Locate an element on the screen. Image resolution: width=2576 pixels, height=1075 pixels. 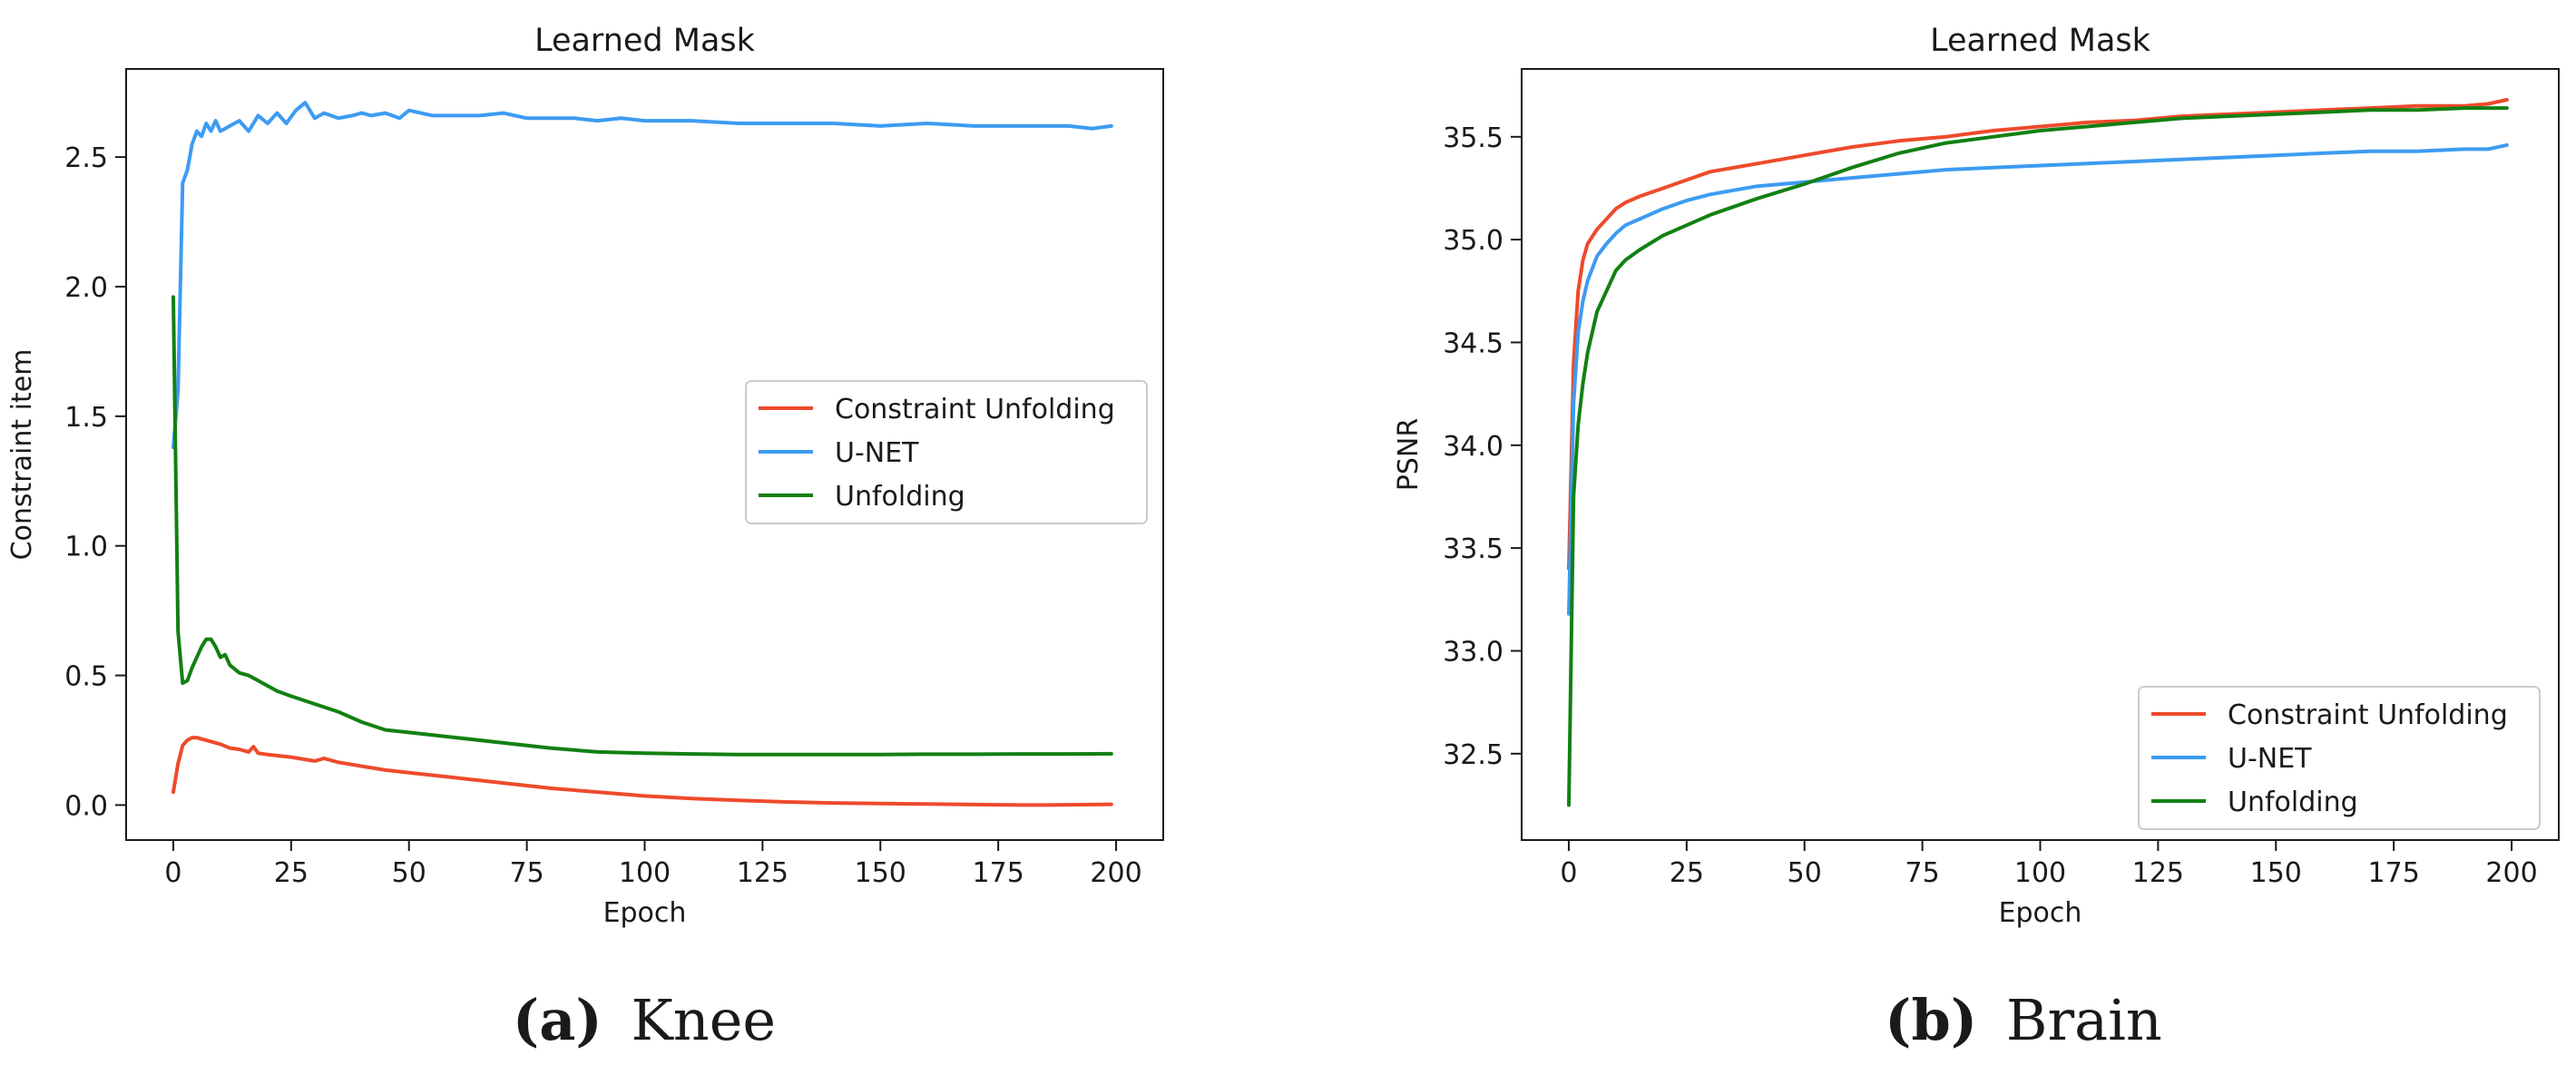
svg-text: (b) Brain is located at coordinates (2023, 1020).